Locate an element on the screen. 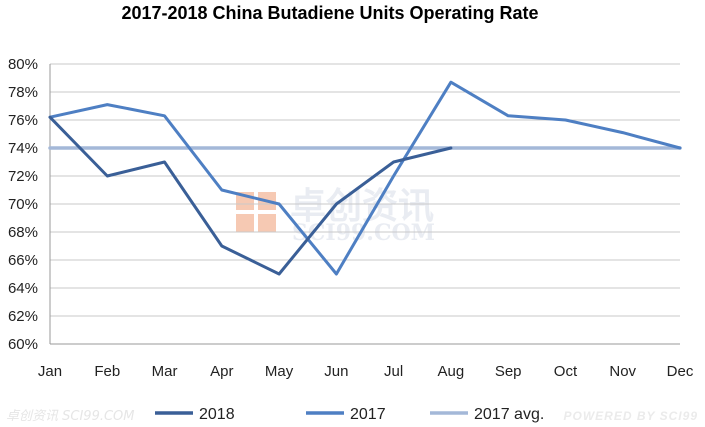 This screenshot has width=705, height=427. legend: 2018 2017 2017 avg. is located at coordinates (349, 414).